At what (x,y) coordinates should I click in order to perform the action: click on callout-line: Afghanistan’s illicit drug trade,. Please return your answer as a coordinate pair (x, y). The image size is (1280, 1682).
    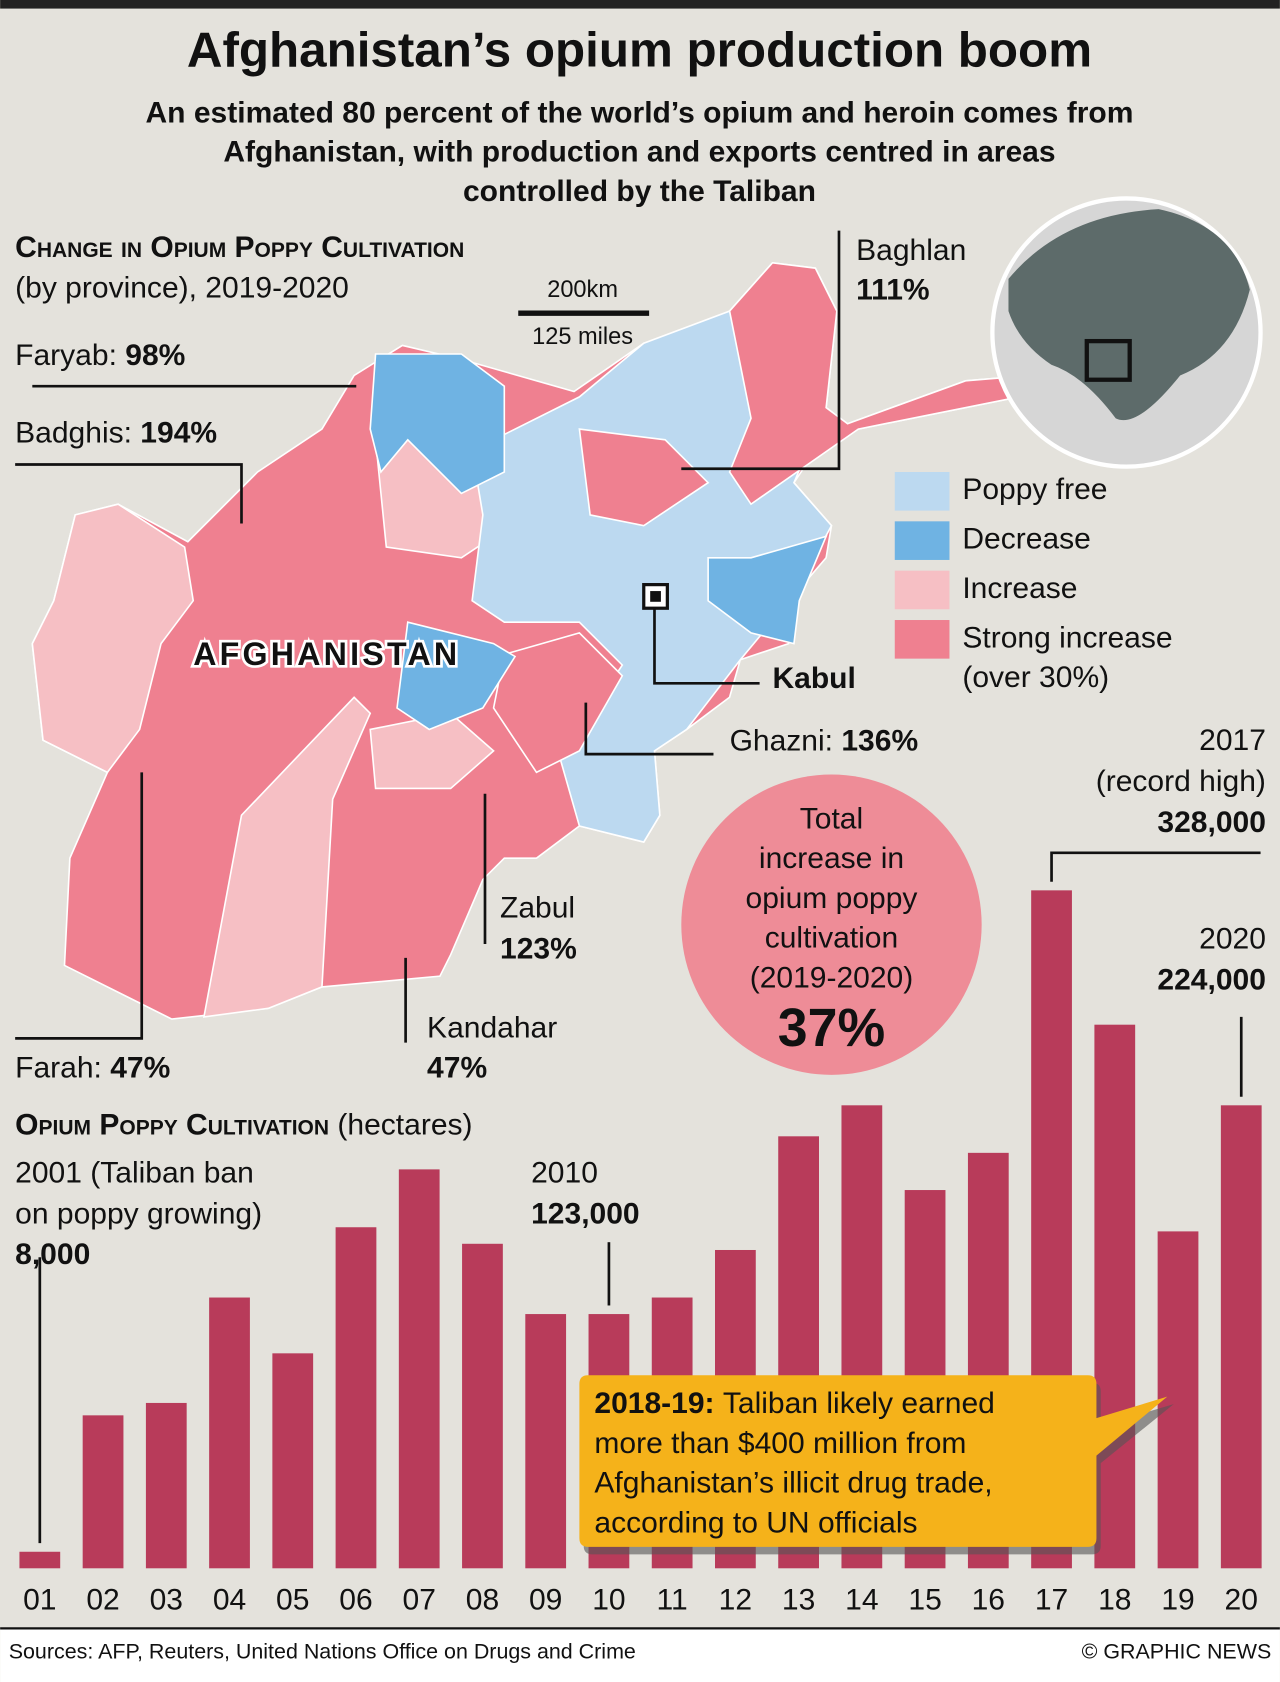
    Looking at the image, I should click on (793, 1483).